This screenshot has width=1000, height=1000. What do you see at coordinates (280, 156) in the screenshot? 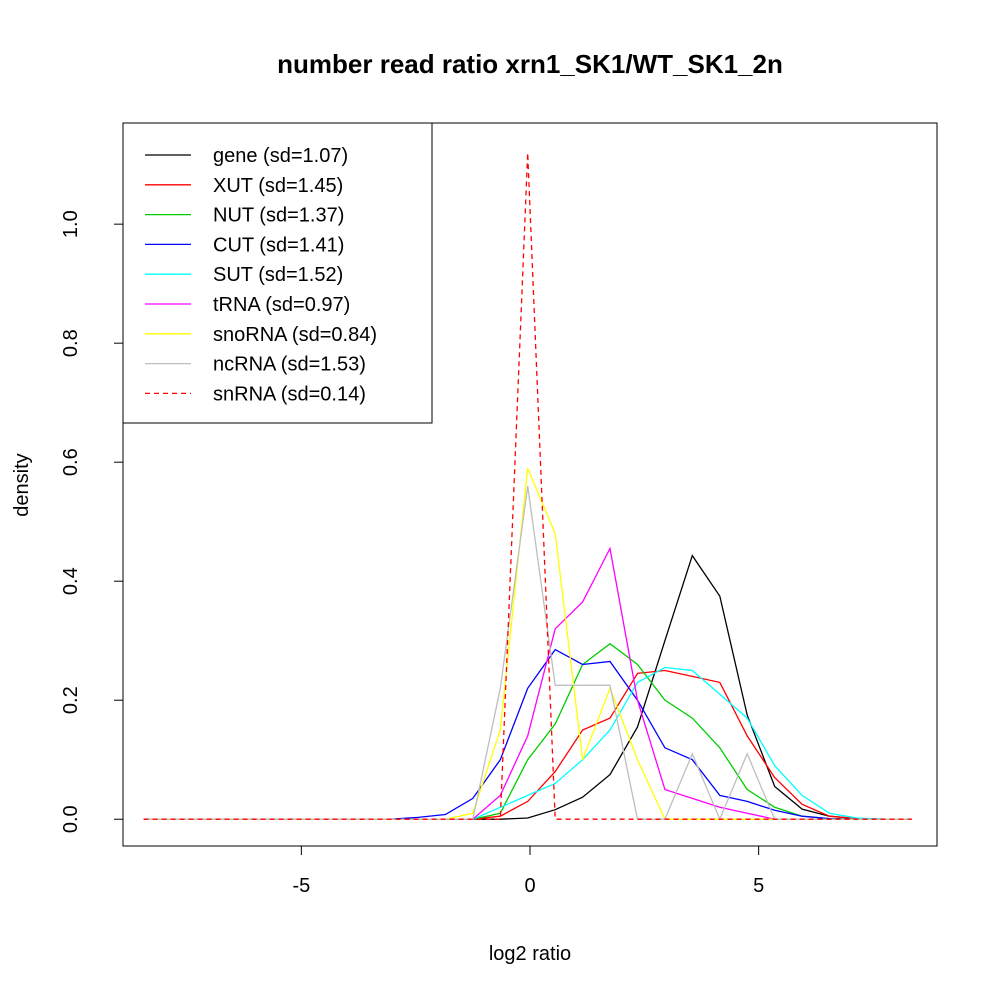
I see `legend-label-gene: gene (sd=1.07)` at bounding box center [280, 156].